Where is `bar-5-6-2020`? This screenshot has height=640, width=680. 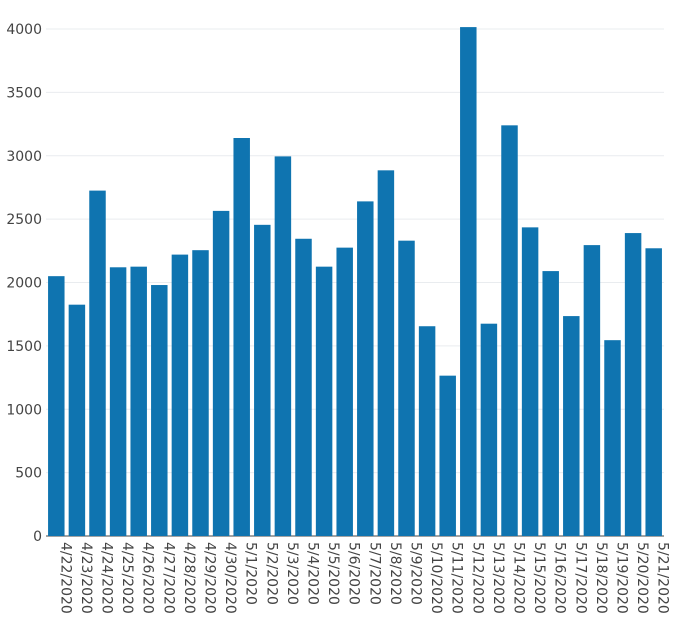
bar-5-6-2020 is located at coordinates (344, 391).